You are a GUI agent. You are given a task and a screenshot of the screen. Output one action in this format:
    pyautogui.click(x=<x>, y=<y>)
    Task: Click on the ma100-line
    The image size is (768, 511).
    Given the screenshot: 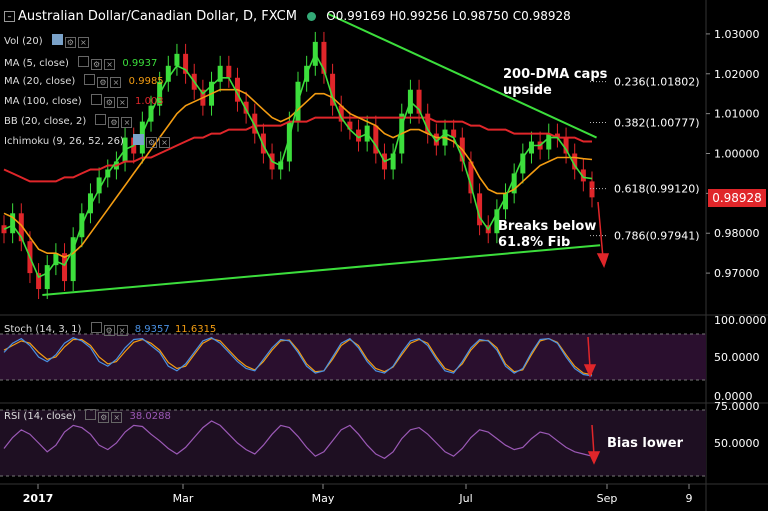 What is the action you would take?
    pyautogui.click(x=297, y=149)
    